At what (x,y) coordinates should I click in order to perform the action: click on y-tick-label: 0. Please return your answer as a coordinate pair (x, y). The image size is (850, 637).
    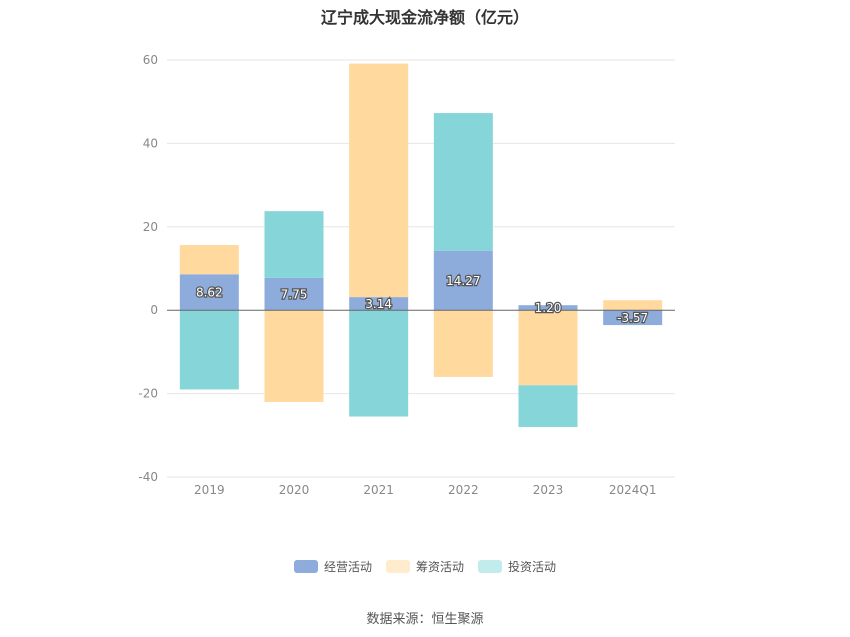
    Looking at the image, I should click on (154, 310).